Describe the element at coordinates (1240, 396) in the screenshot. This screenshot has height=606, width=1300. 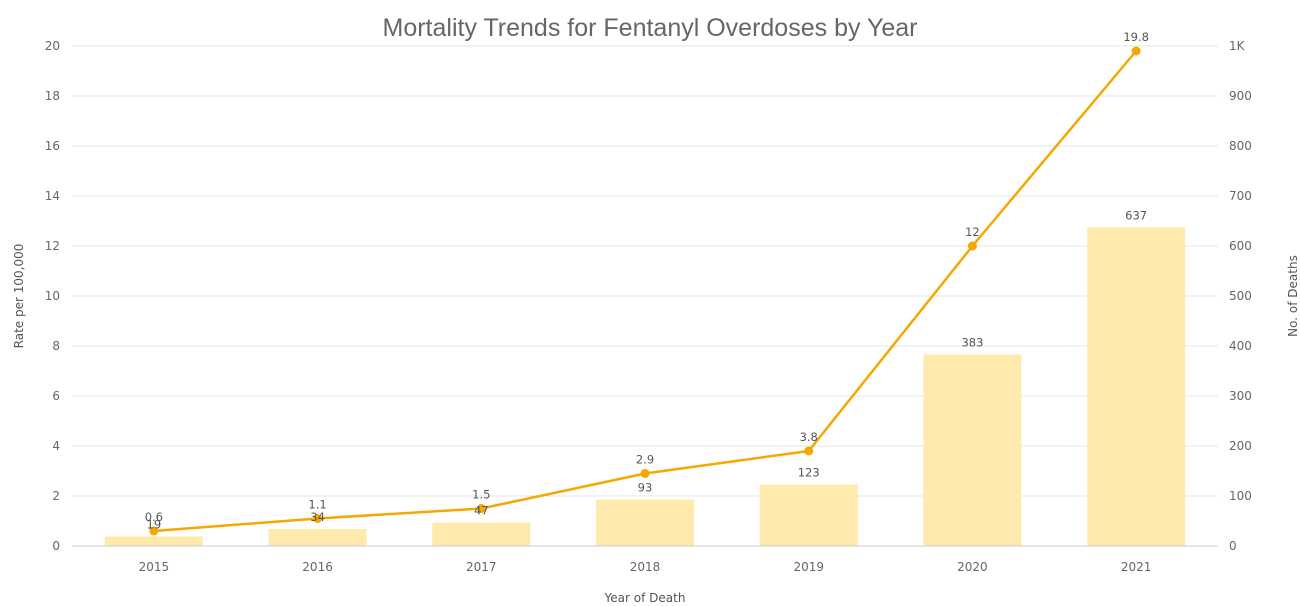
I see `y-tick-right: 300` at that location.